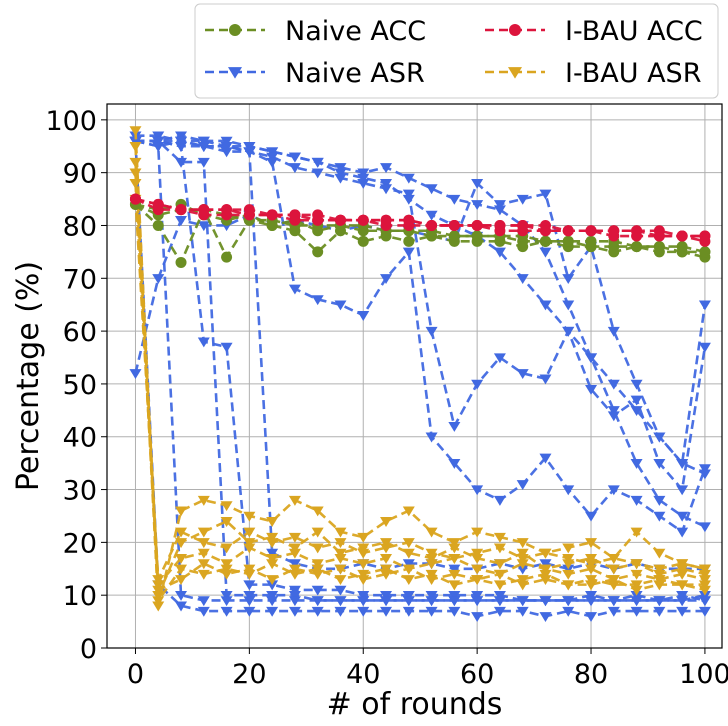 Image resolution: width=728 pixels, height=726 pixels. I want to click on y-tick-label: 20, so click(80, 543).